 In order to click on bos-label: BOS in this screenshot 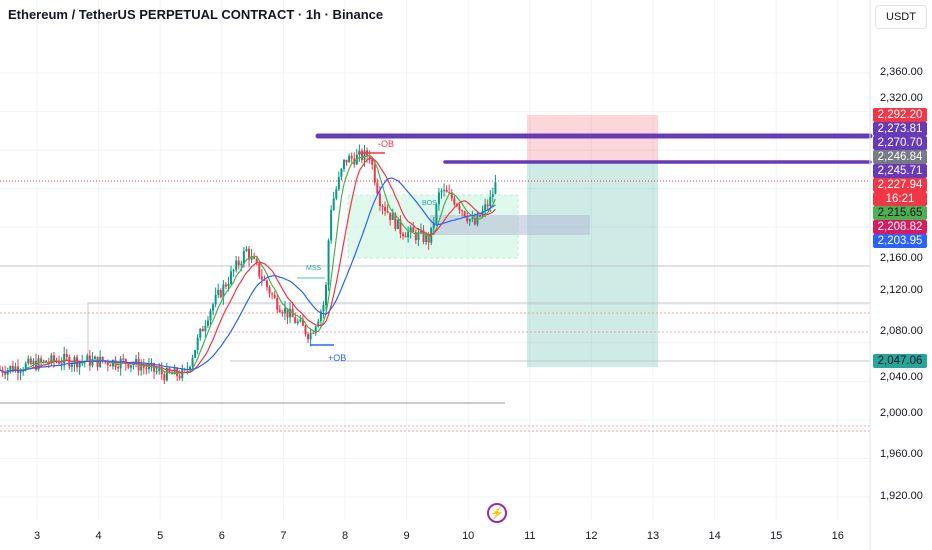, I will do `click(429, 203)`.